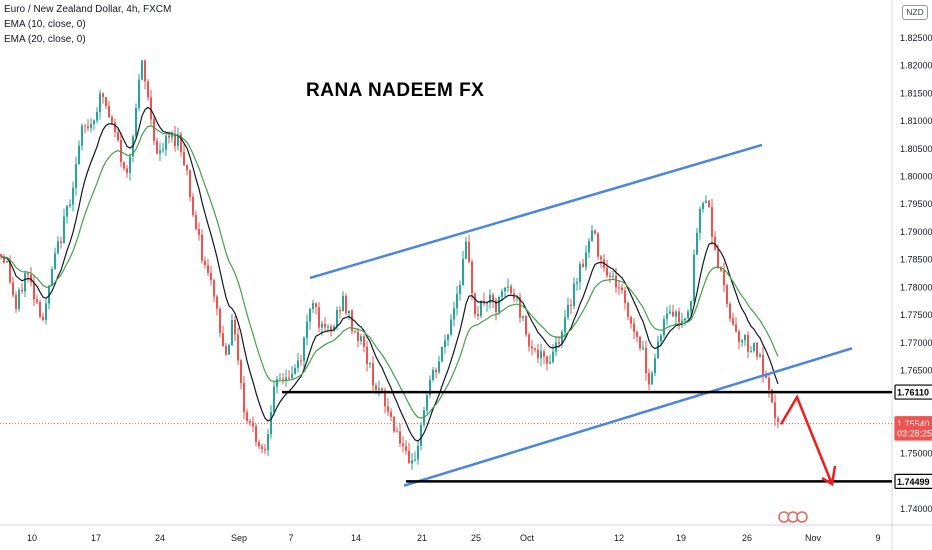 The width and height of the screenshot is (932, 550). I want to click on y-tick-8: 1.78500, so click(916, 260).